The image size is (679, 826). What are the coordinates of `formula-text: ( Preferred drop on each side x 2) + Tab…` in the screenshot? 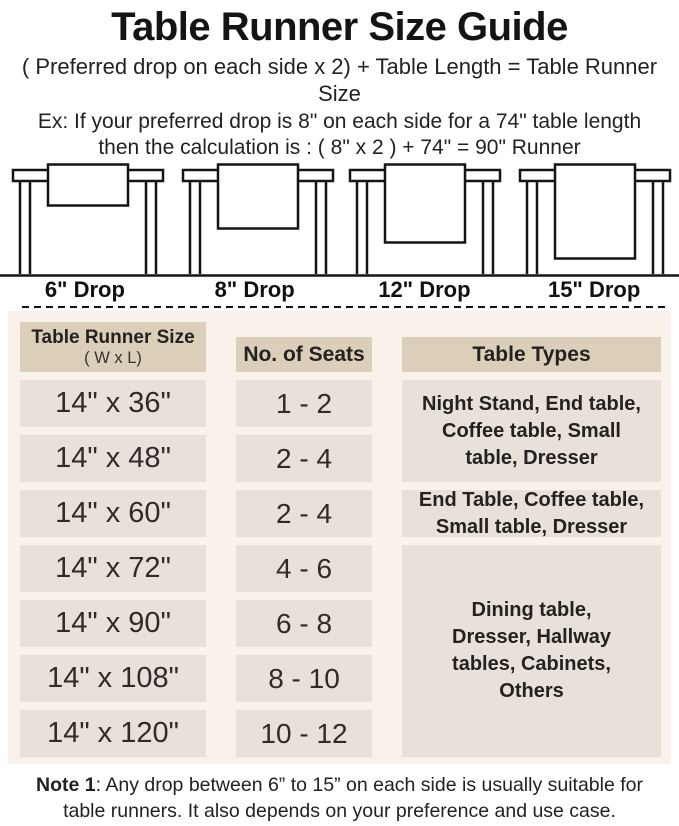 It's located at (339, 80).